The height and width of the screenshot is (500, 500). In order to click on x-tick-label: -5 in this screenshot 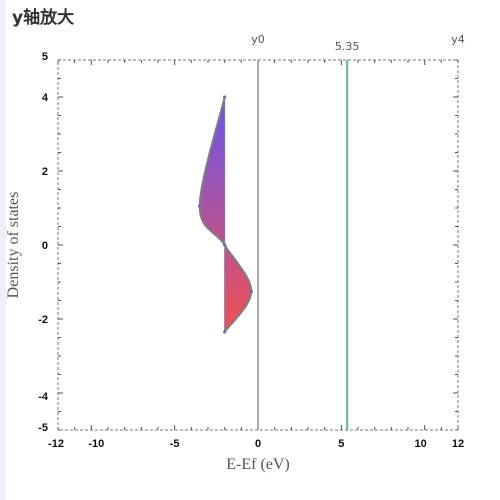, I will do `click(175, 444)`.